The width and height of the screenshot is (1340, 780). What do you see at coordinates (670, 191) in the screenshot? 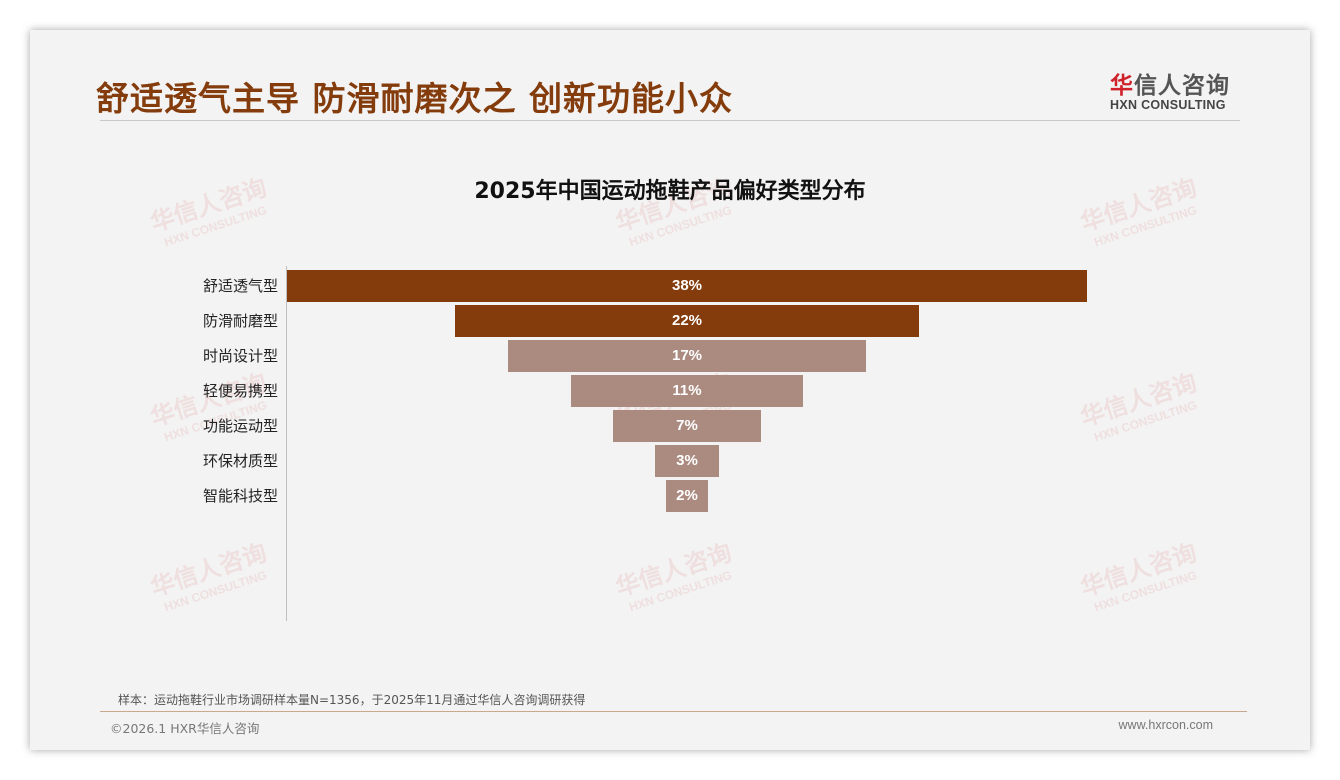
I see `chart-title: 2025年中国运动拖鞋产品偏好类型分布` at bounding box center [670, 191].